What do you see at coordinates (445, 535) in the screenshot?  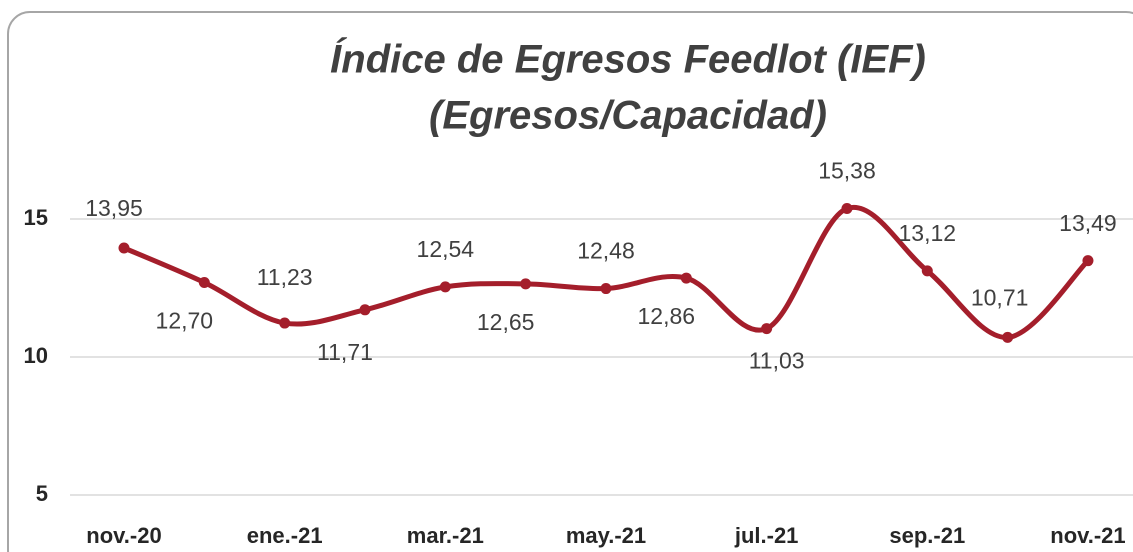 I see `x-tick-label: mar.-21` at bounding box center [445, 535].